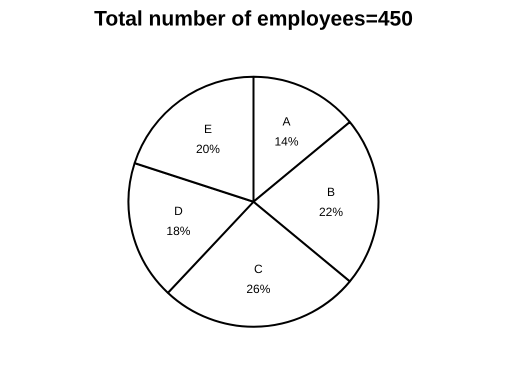 This screenshot has width=506, height=382. I want to click on slice-label: D, so click(179, 211).